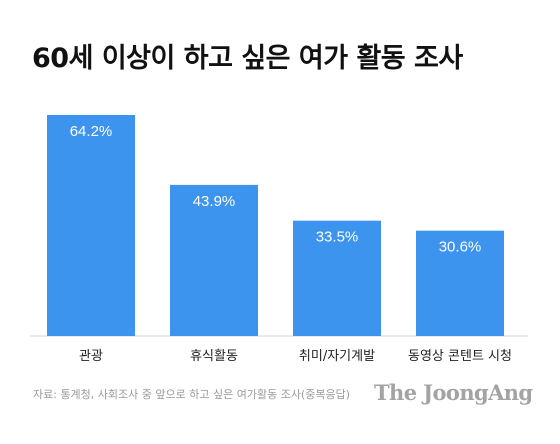 The width and height of the screenshot is (560, 444). Describe the element at coordinates (247, 58) in the screenshot. I see `chart-title: 60세 이상이 하고 싶은 여가 활동 조사` at that location.